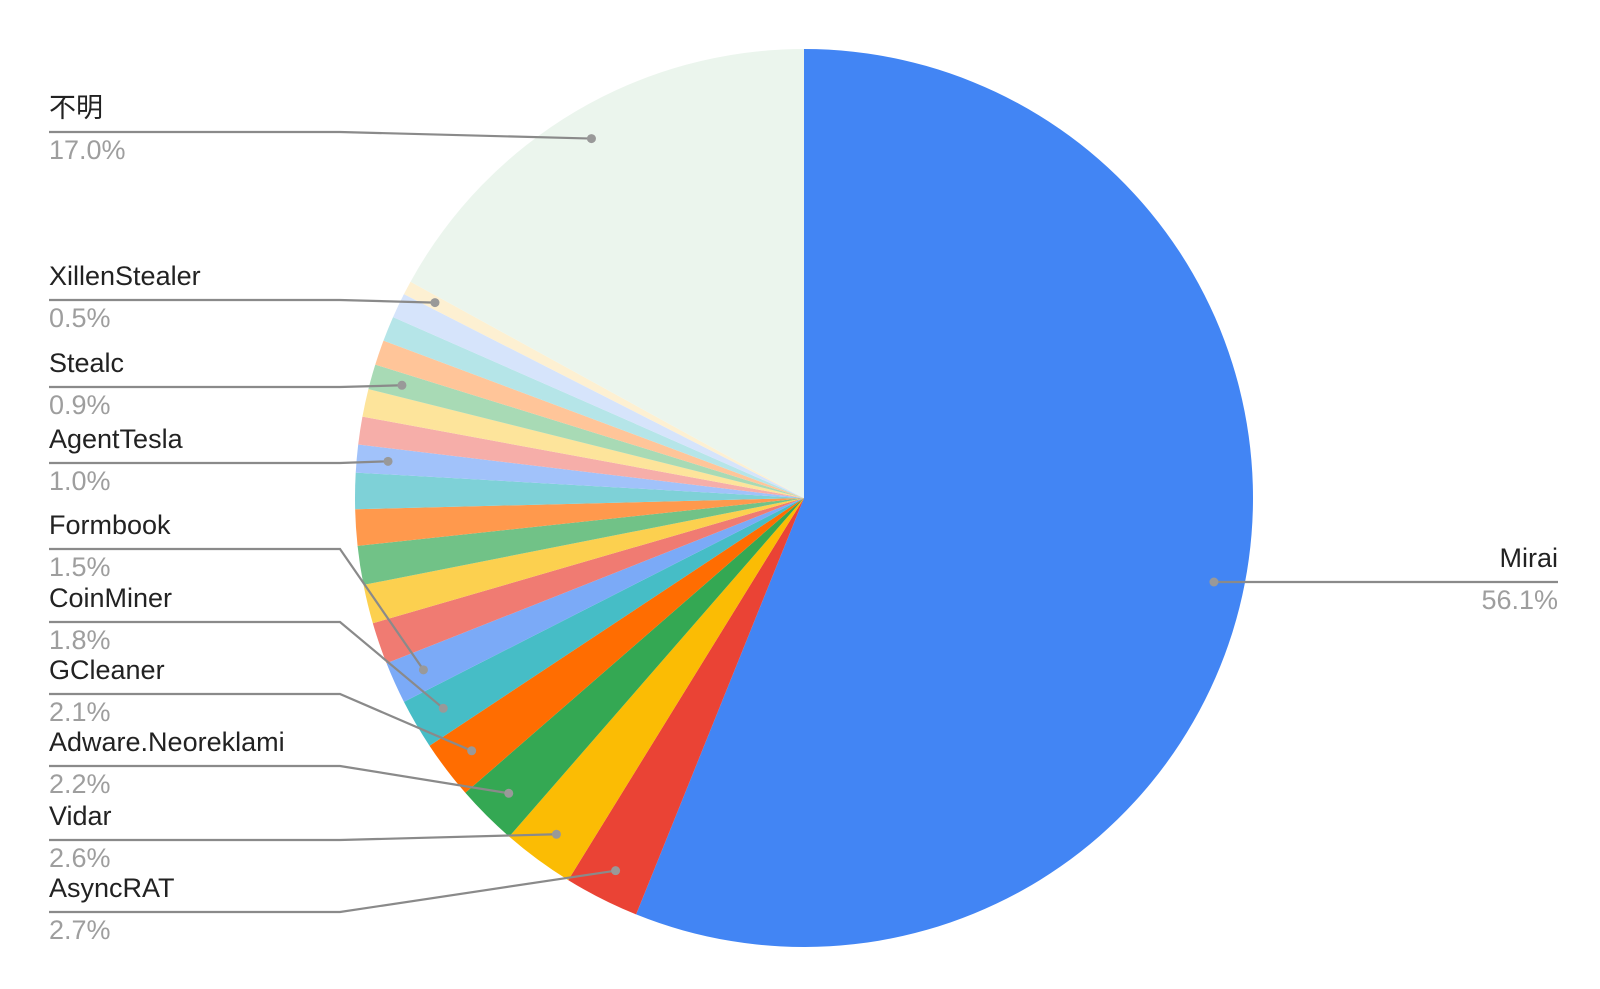  I want to click on slice-label: Formbook, so click(110, 525).